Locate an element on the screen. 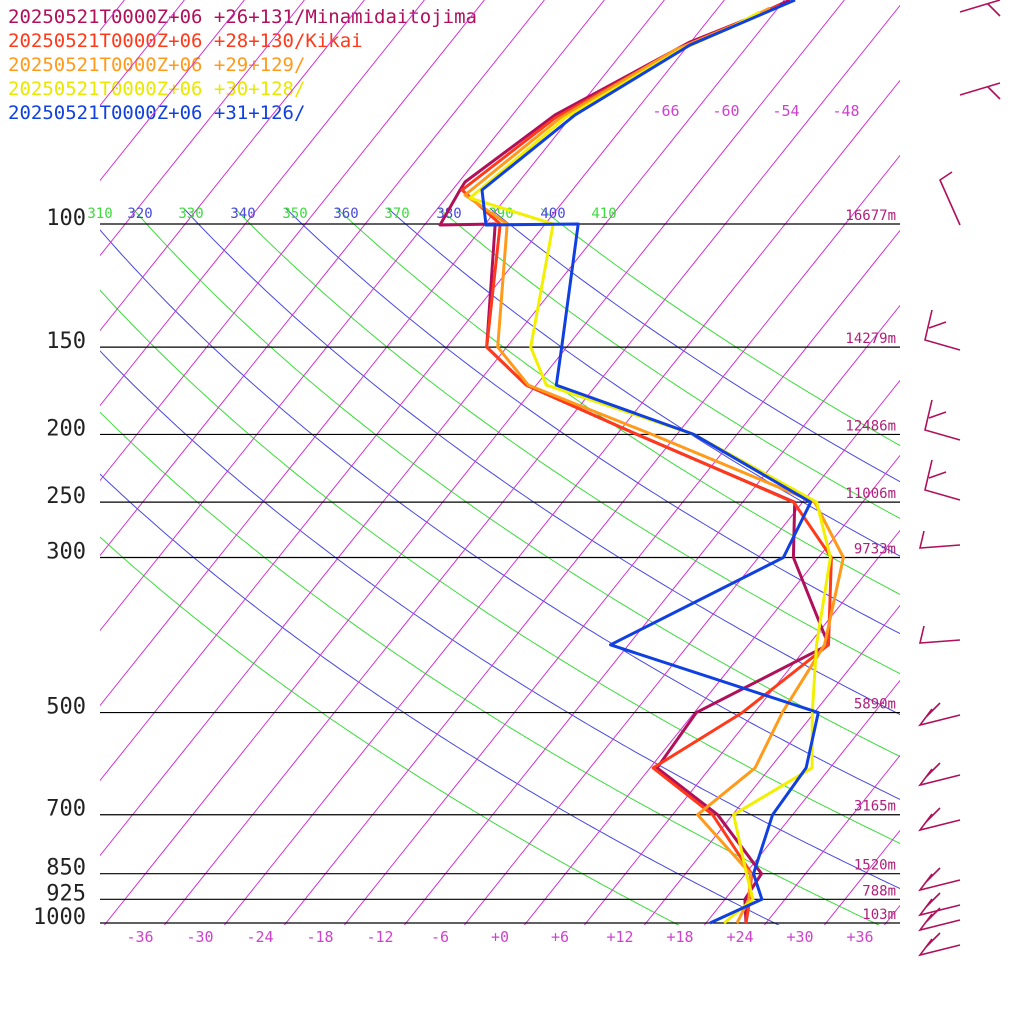  legend-entry-31-126: 20250521T0000Z+06 +31+126/ is located at coordinates (157, 113).